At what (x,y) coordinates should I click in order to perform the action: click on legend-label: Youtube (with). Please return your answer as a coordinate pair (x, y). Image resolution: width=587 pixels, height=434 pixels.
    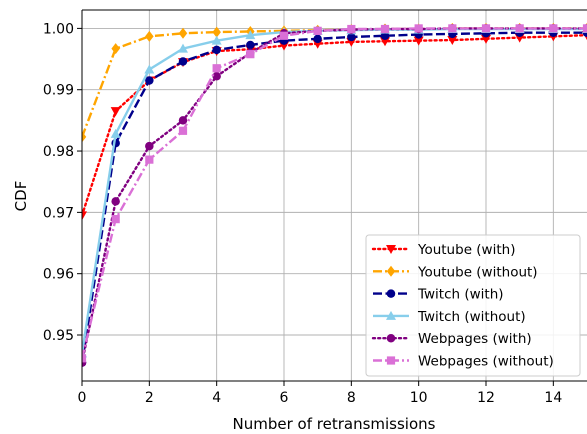
    Looking at the image, I should click on (466, 250).